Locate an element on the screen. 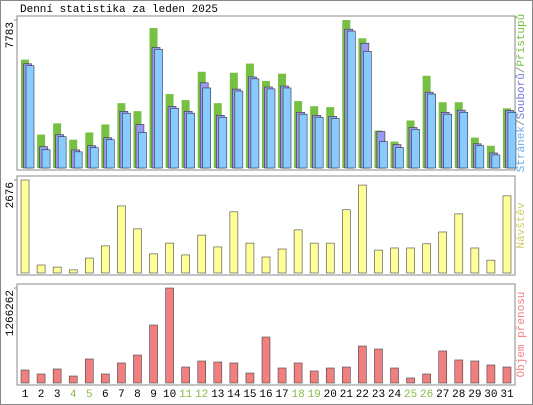 The image size is (533, 405). x-tick-label: 11 is located at coordinates (186, 395).